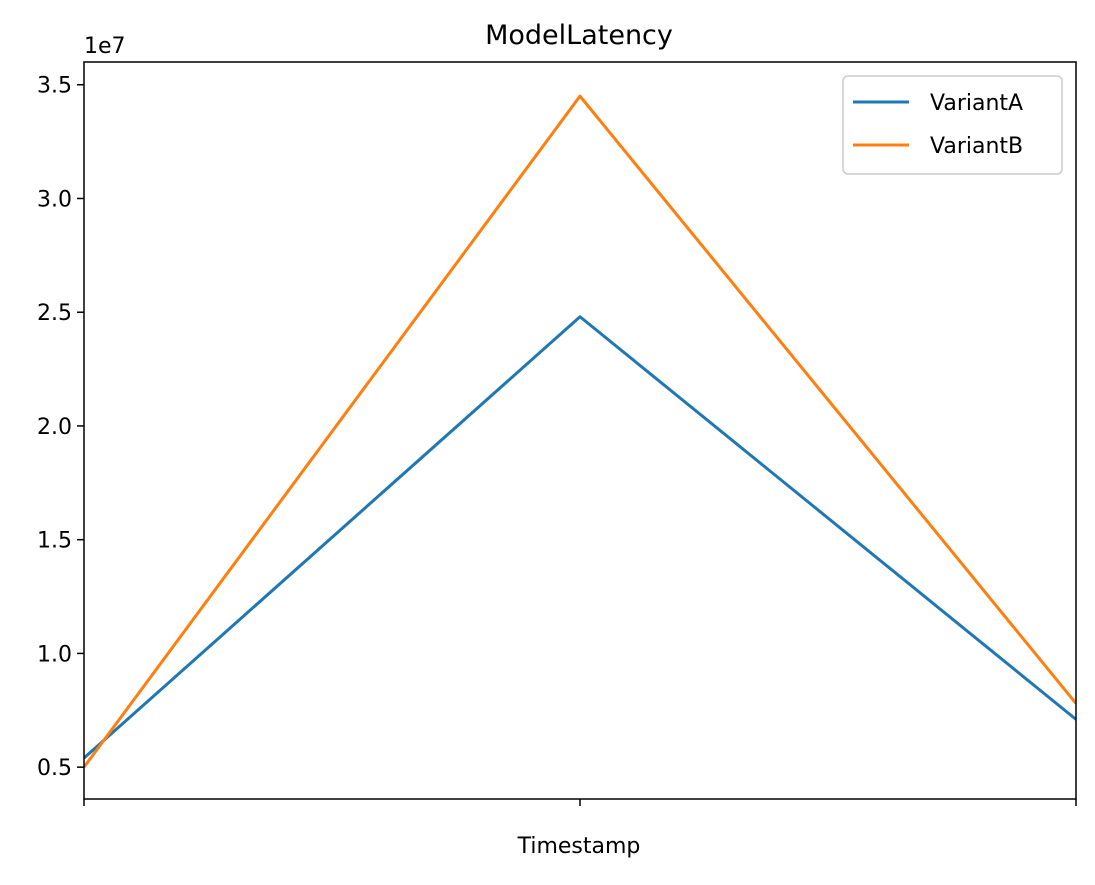 The width and height of the screenshot is (1095, 885). What do you see at coordinates (952, 125) in the screenshot?
I see `legend: VariantA VariantB` at bounding box center [952, 125].